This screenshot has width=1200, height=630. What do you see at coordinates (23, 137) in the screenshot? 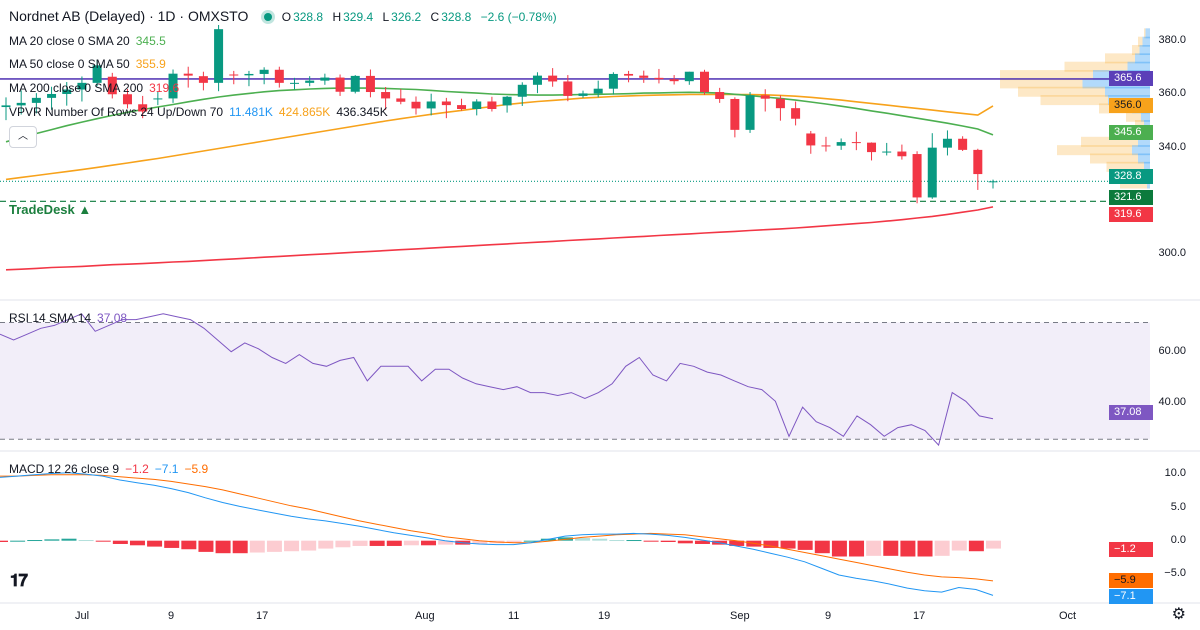
I see `collapse-legend-button: ︿` at bounding box center [23, 137].